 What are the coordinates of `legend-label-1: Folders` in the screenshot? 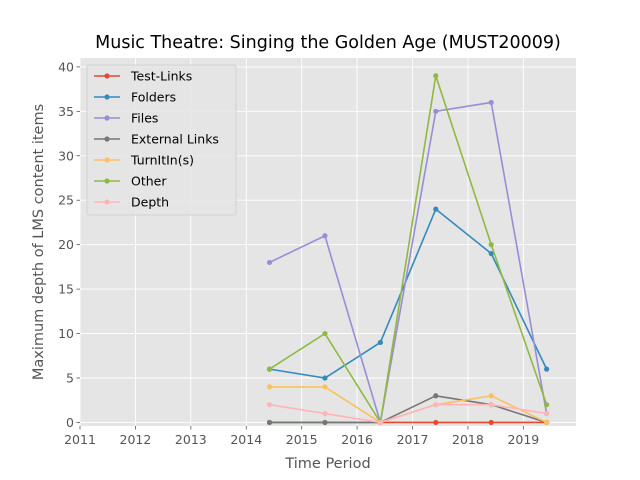 It's located at (153, 97).